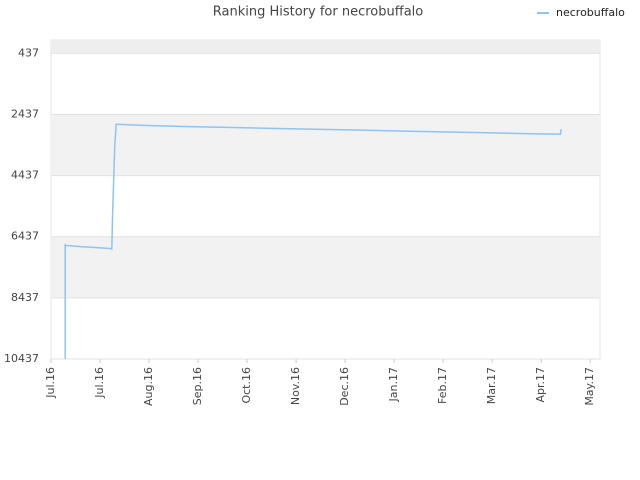  I want to click on y-tick-label: 2437, so click(25, 113).